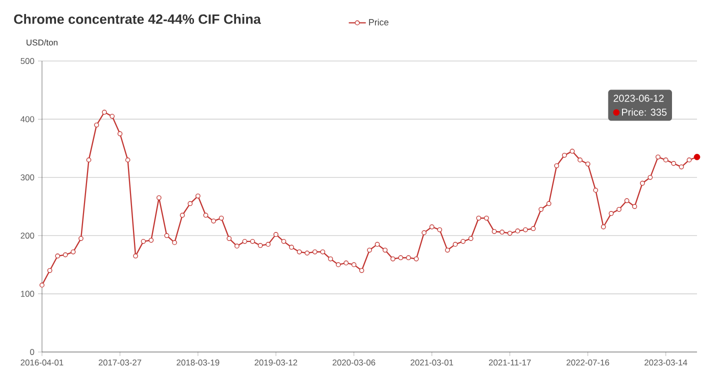 The width and height of the screenshot is (726, 379). I want to click on y-tick-label: 200, so click(27, 235).